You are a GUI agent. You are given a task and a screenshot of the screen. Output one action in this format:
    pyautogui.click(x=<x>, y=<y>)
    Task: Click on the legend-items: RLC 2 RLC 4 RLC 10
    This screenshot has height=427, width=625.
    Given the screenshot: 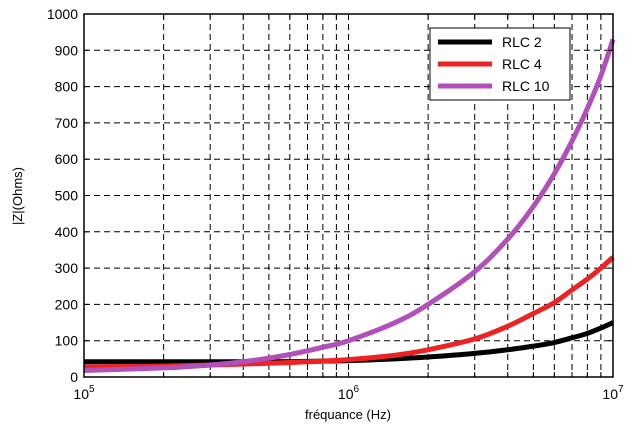 What is the action you would take?
    pyautogui.click(x=494, y=64)
    